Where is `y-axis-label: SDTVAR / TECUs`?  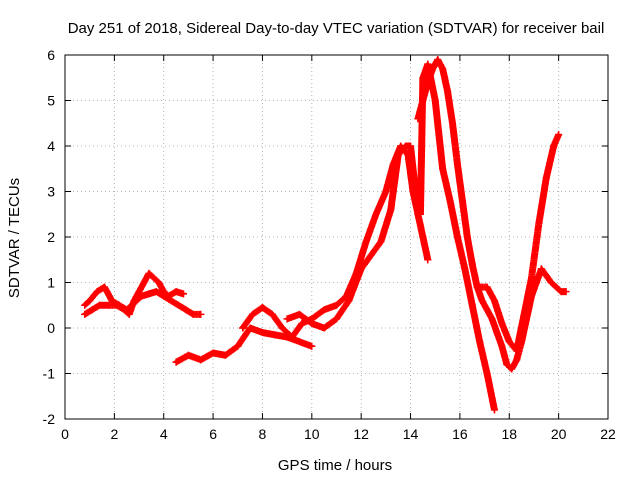 y-axis-label: SDTVAR / TECUs is located at coordinates (14, 238).